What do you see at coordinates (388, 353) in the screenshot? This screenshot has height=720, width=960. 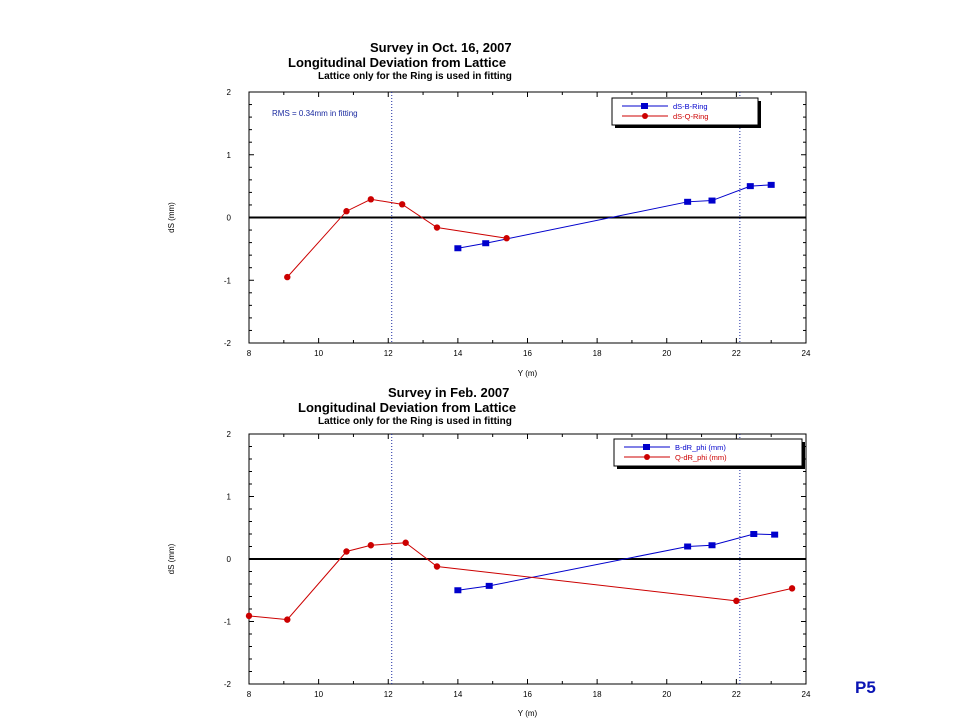 I see `c1-x-tick-label: 12` at bounding box center [388, 353].